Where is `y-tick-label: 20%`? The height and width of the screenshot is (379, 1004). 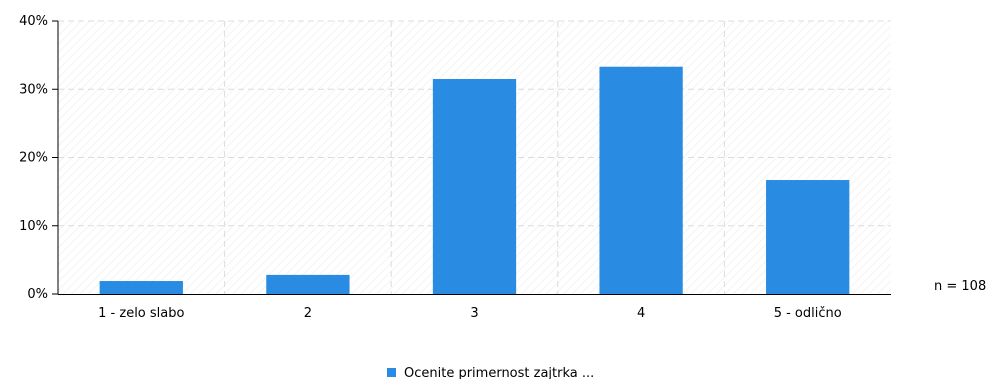
y-tick-label: 20% is located at coordinates (33, 158).